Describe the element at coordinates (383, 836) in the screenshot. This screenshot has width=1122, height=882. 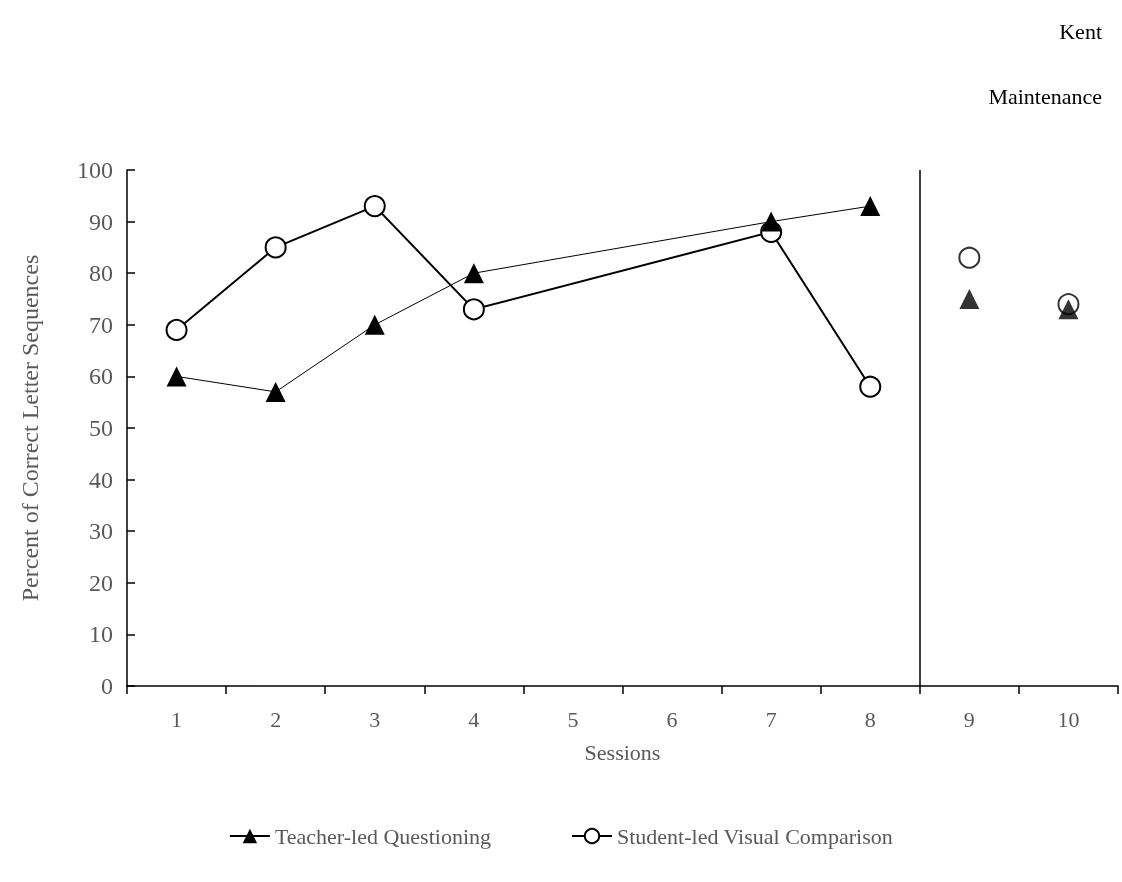
I see `legend-label: Teacher-led Questioning` at that location.